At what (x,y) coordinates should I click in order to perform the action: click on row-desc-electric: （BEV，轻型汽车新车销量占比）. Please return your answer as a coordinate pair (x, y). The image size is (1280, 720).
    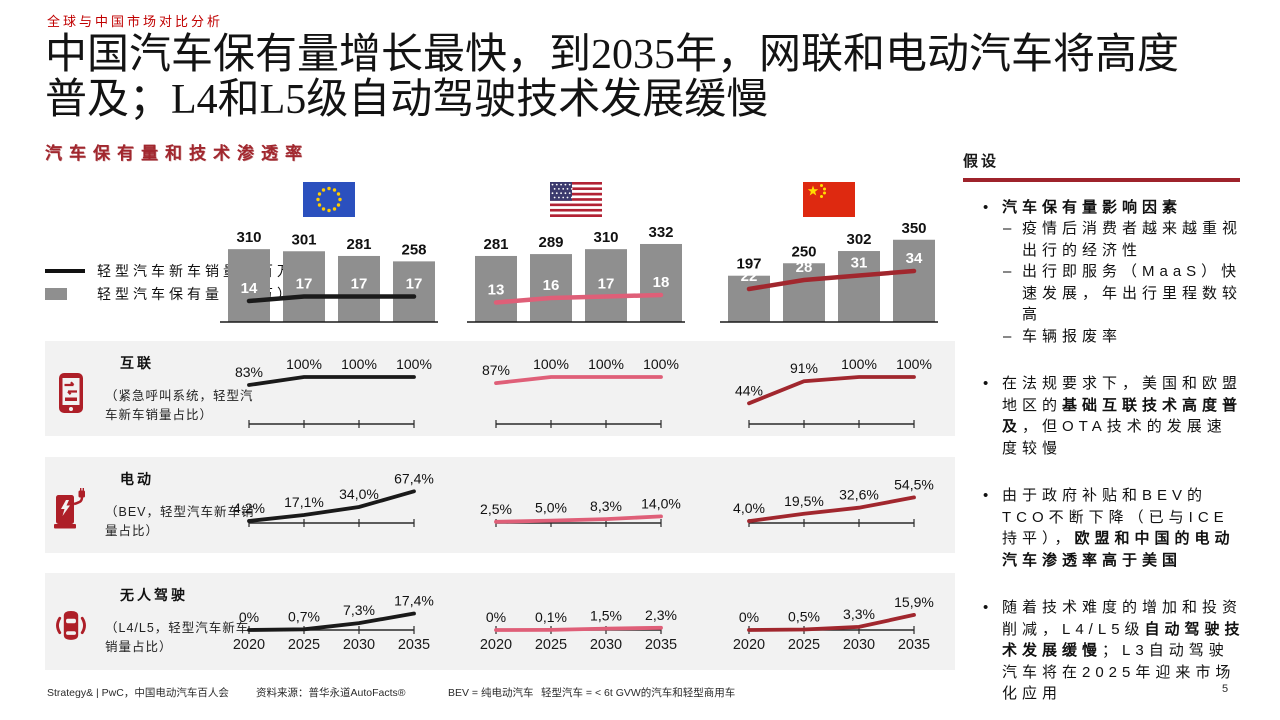
    Looking at the image, I should click on (180, 521).